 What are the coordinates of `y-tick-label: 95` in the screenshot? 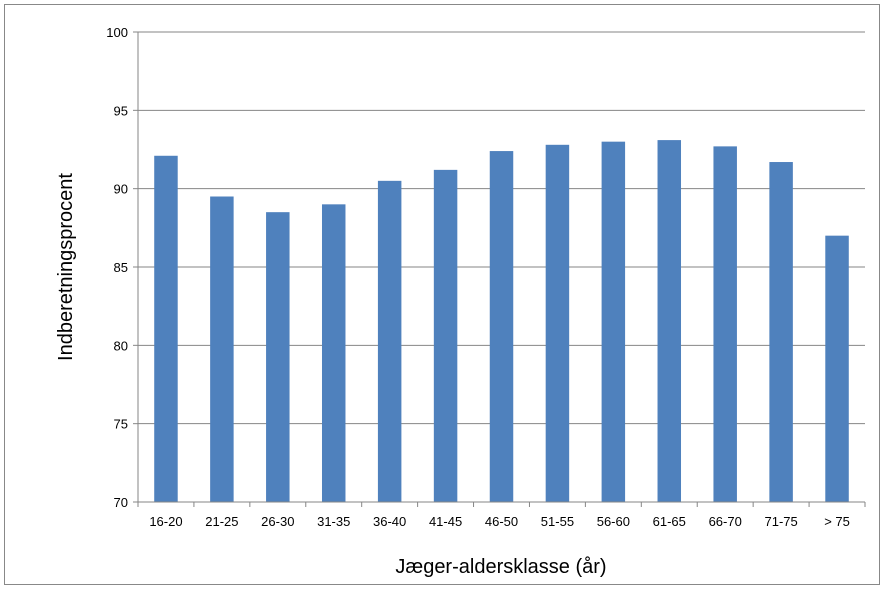 It's located at (121, 110).